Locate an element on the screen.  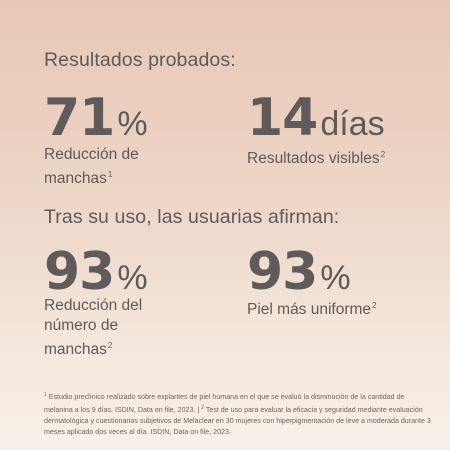
stat-71-percent: 71 % is located at coordinates (96, 118).